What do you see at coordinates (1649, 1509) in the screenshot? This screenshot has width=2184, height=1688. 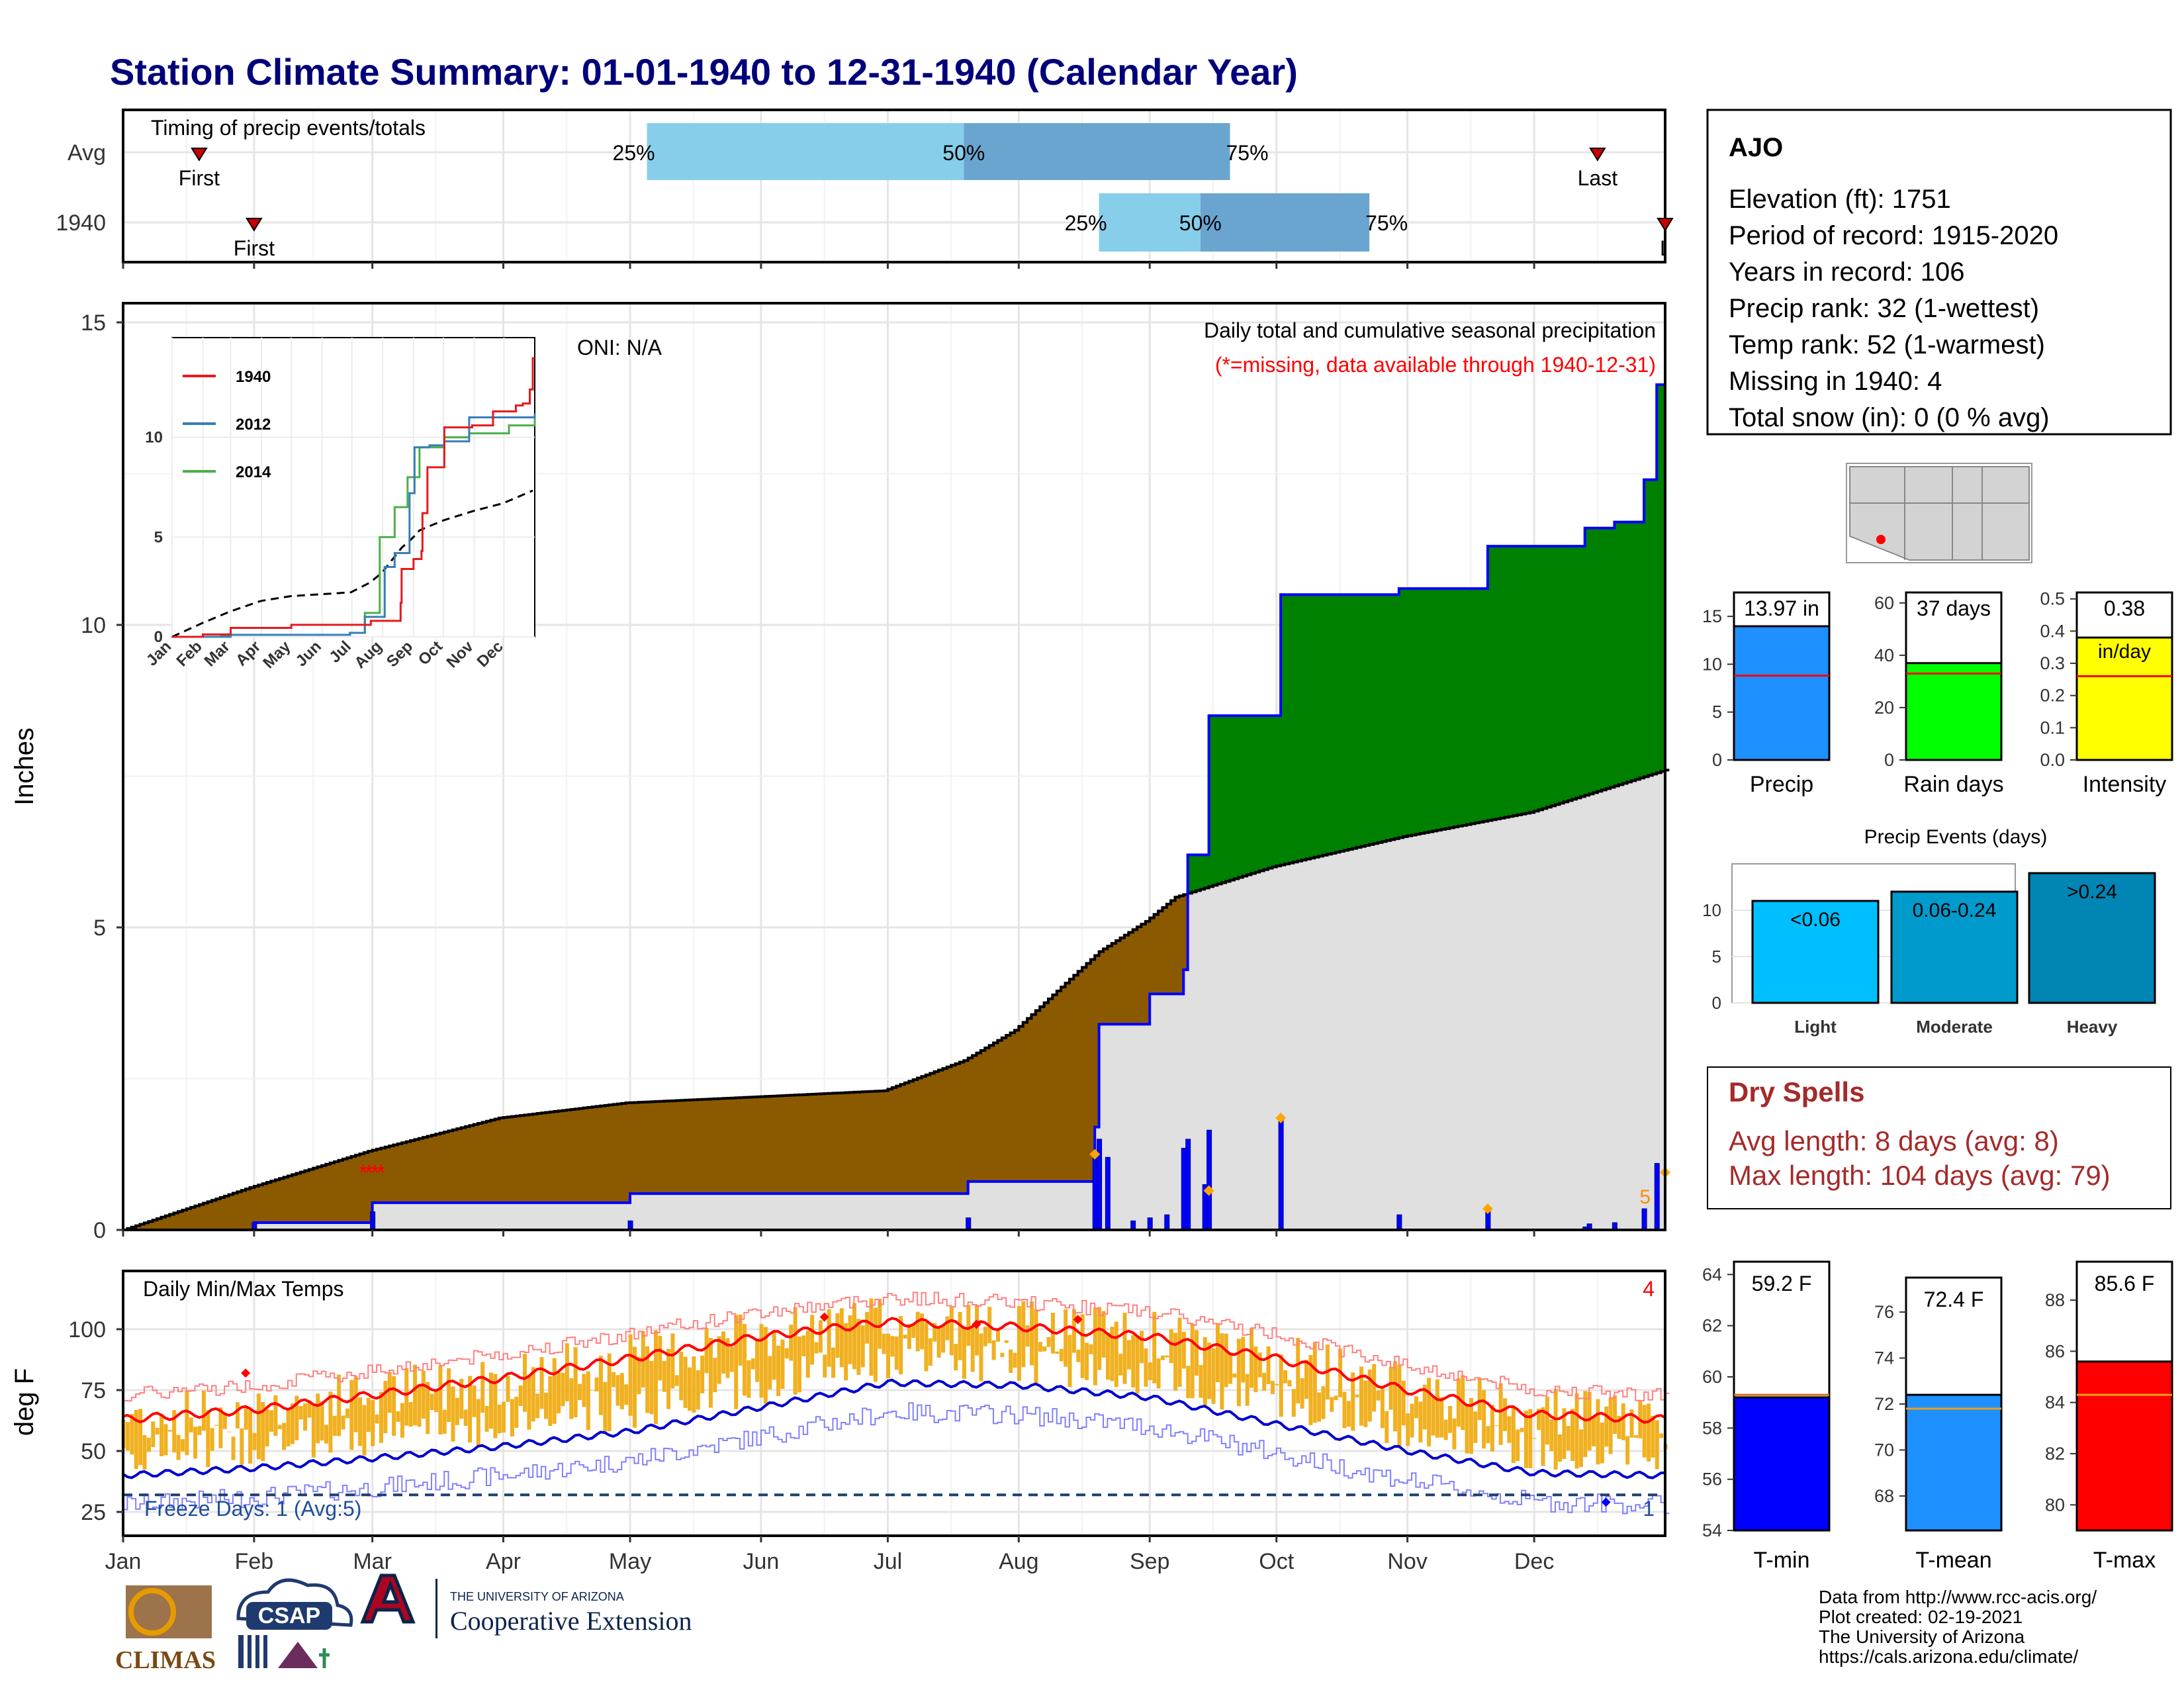 I see `freeze-count: 1` at bounding box center [1649, 1509].